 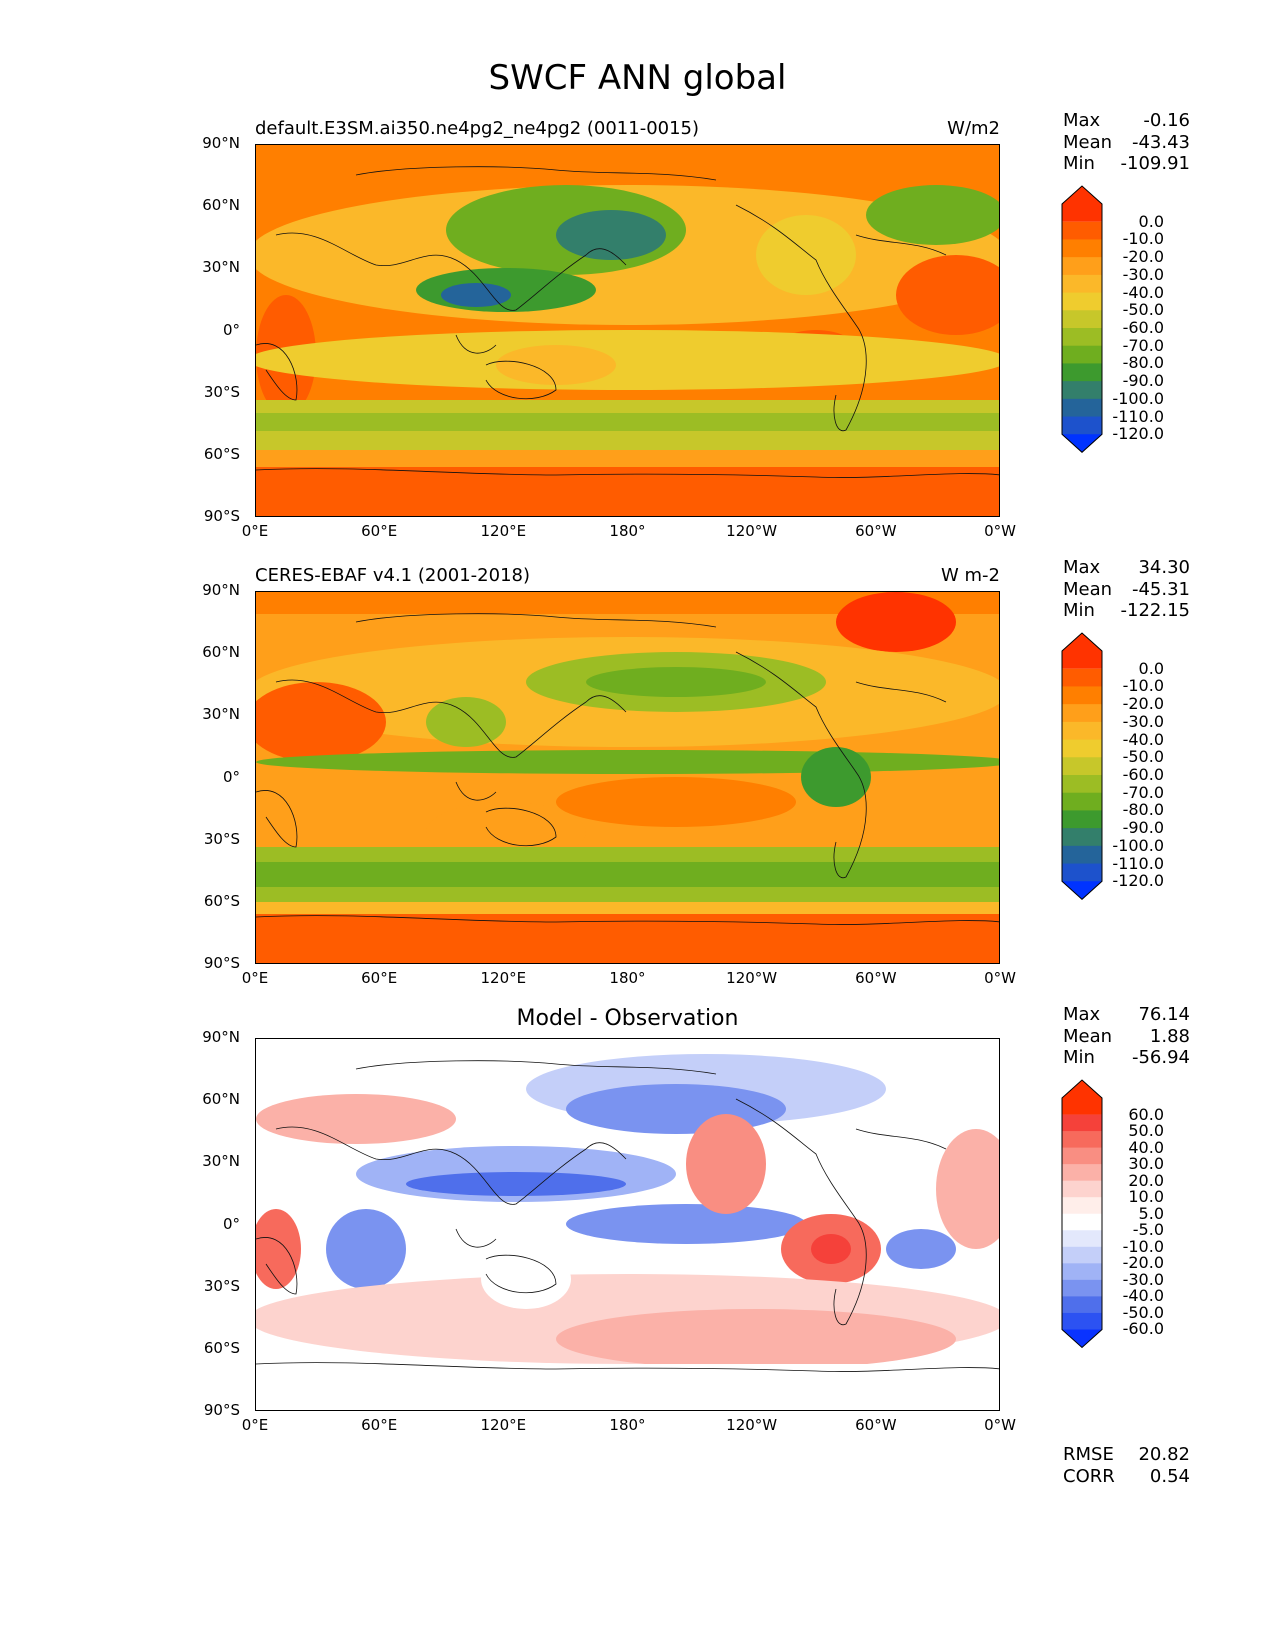 I want to click on panel-stats: Max -0.16 Mean -43.43 Min -109.91, so click(x=1126, y=142).